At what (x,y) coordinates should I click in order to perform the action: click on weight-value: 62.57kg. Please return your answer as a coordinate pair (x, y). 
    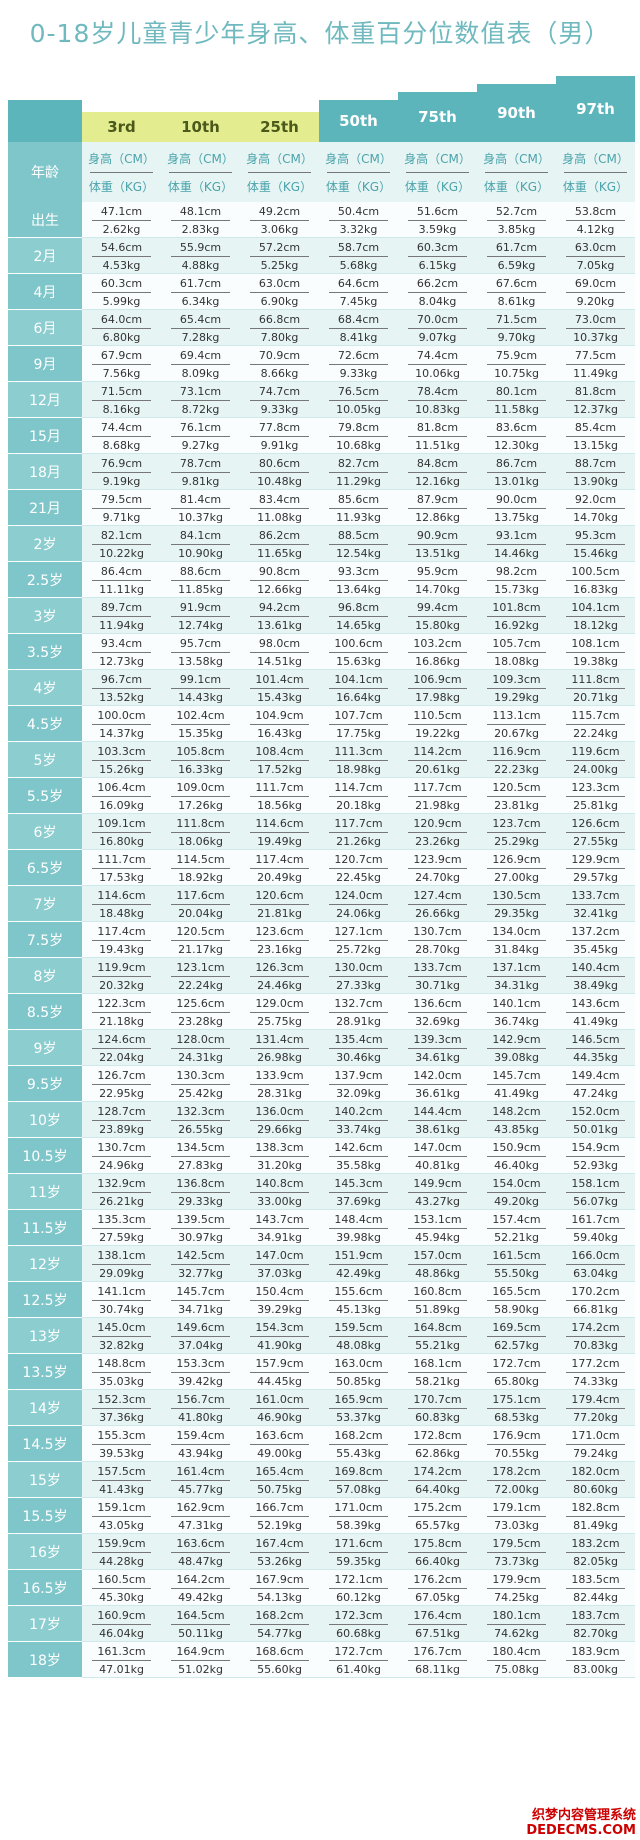
    Looking at the image, I should click on (516, 1345).